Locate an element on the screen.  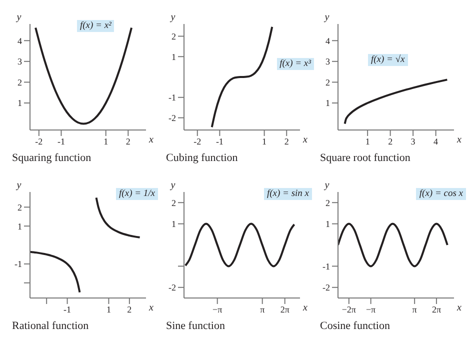
x-tick-label: −2π is located at coordinates (349, 309).